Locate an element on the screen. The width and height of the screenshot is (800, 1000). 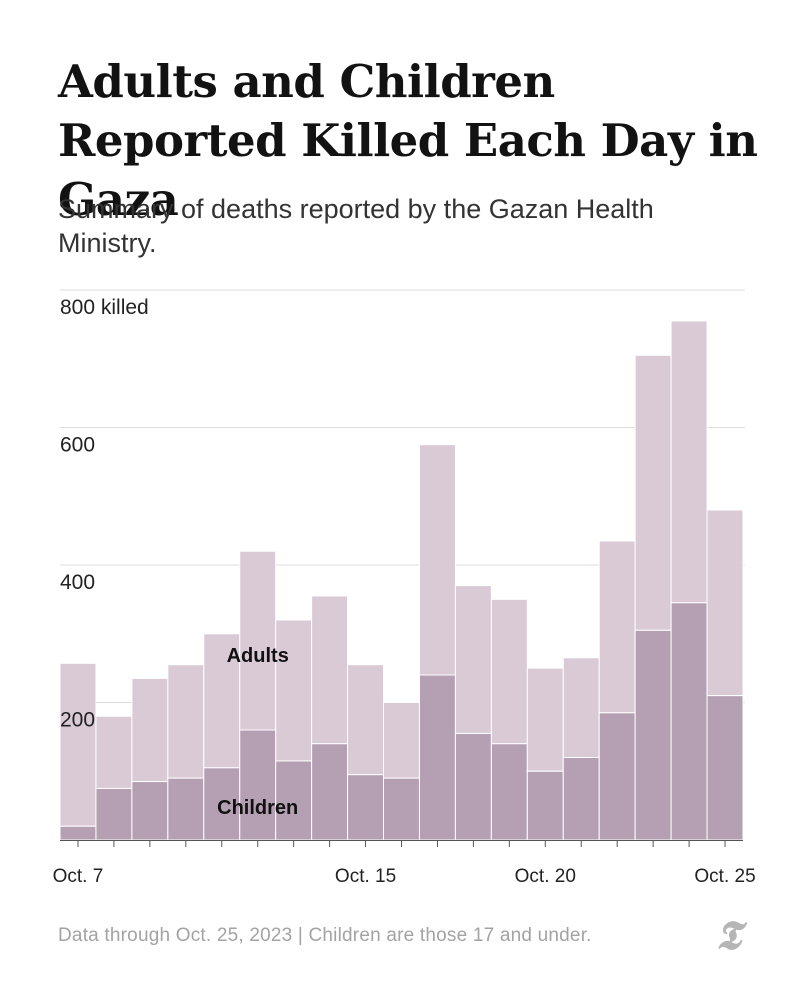
x-tick-label: Oct. 25 is located at coordinates (724, 876).